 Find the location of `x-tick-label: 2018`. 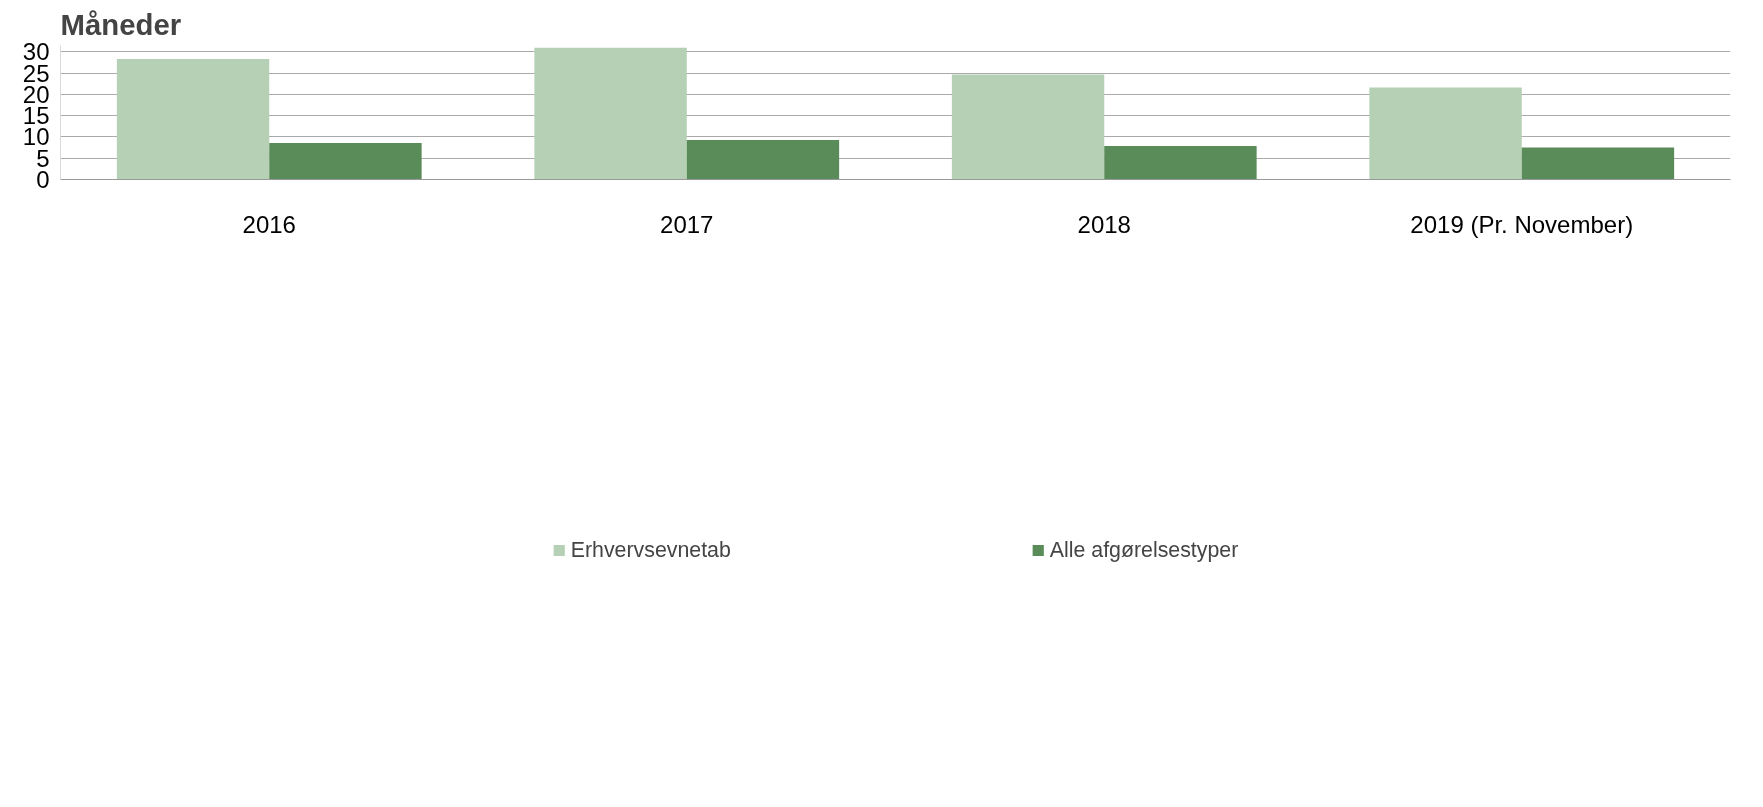

x-tick-label: 2018 is located at coordinates (1104, 224).